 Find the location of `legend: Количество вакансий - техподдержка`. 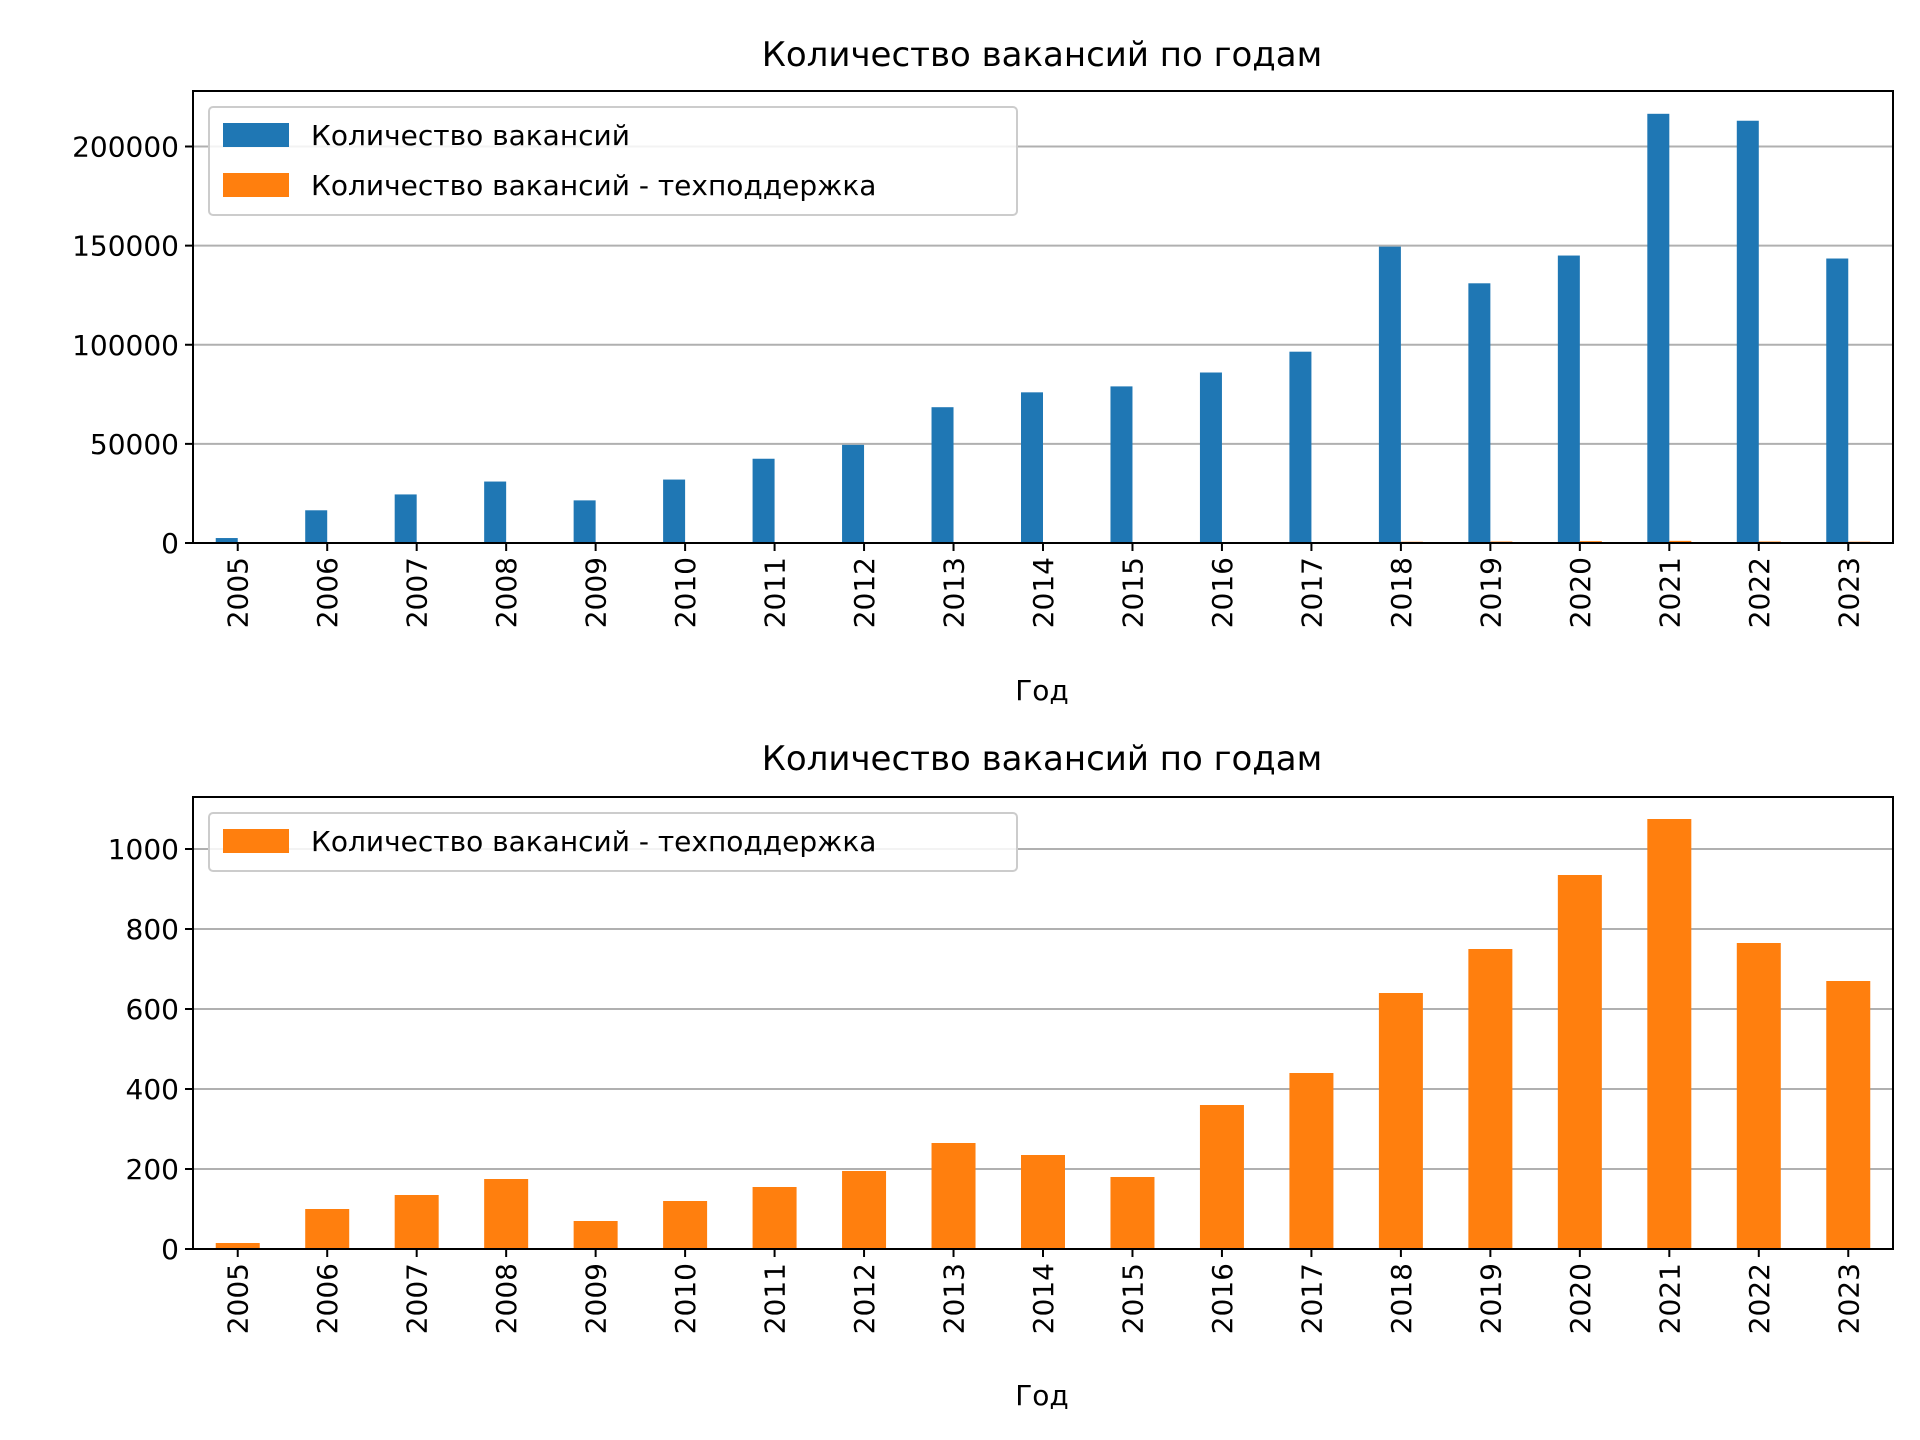

legend: Количество вакансий - техподдержка is located at coordinates (613, 842).